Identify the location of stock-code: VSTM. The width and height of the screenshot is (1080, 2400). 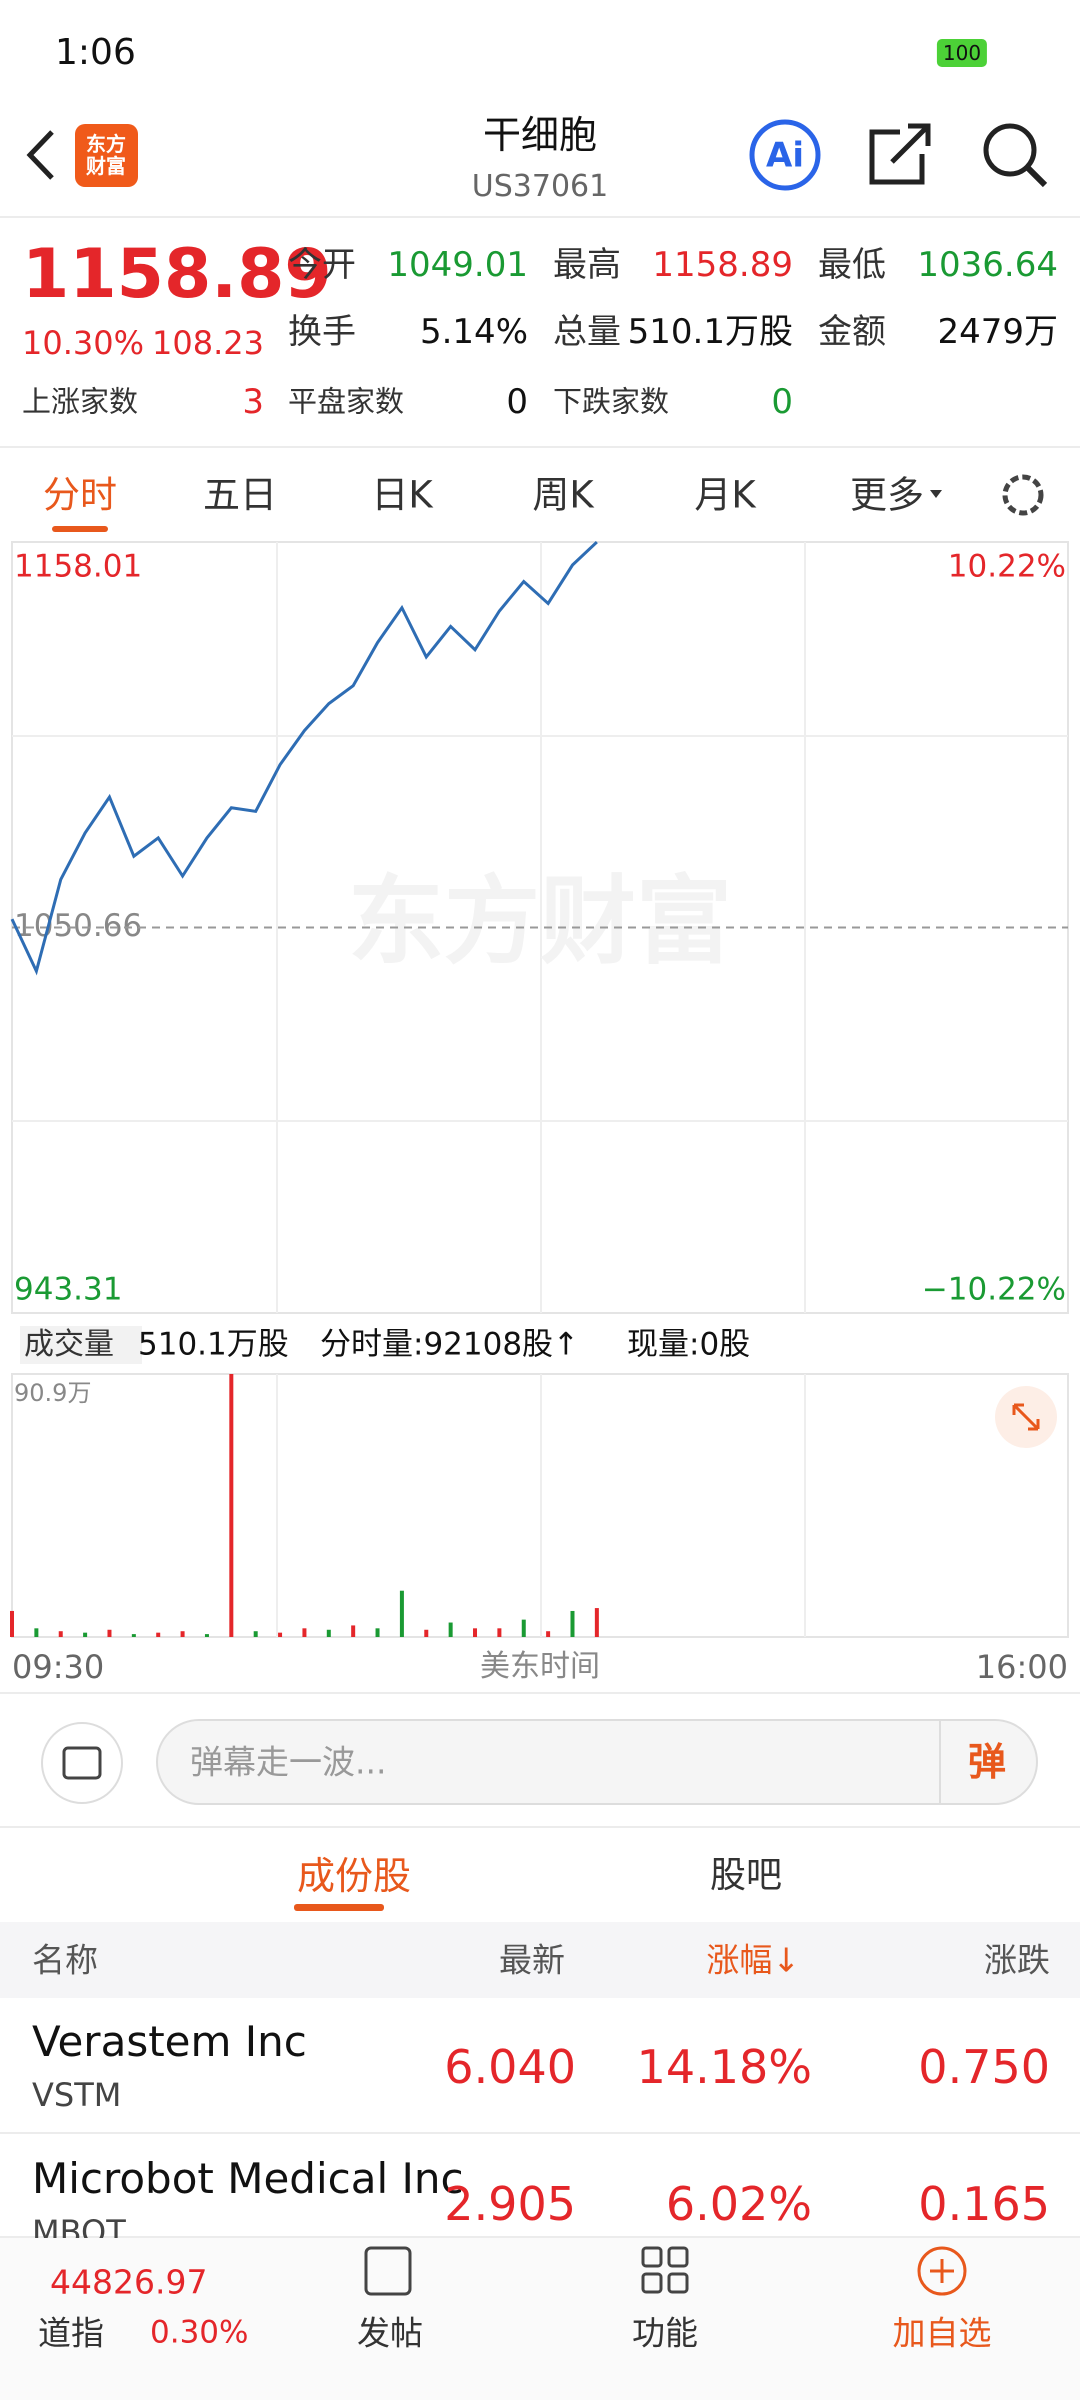
(77, 2095).